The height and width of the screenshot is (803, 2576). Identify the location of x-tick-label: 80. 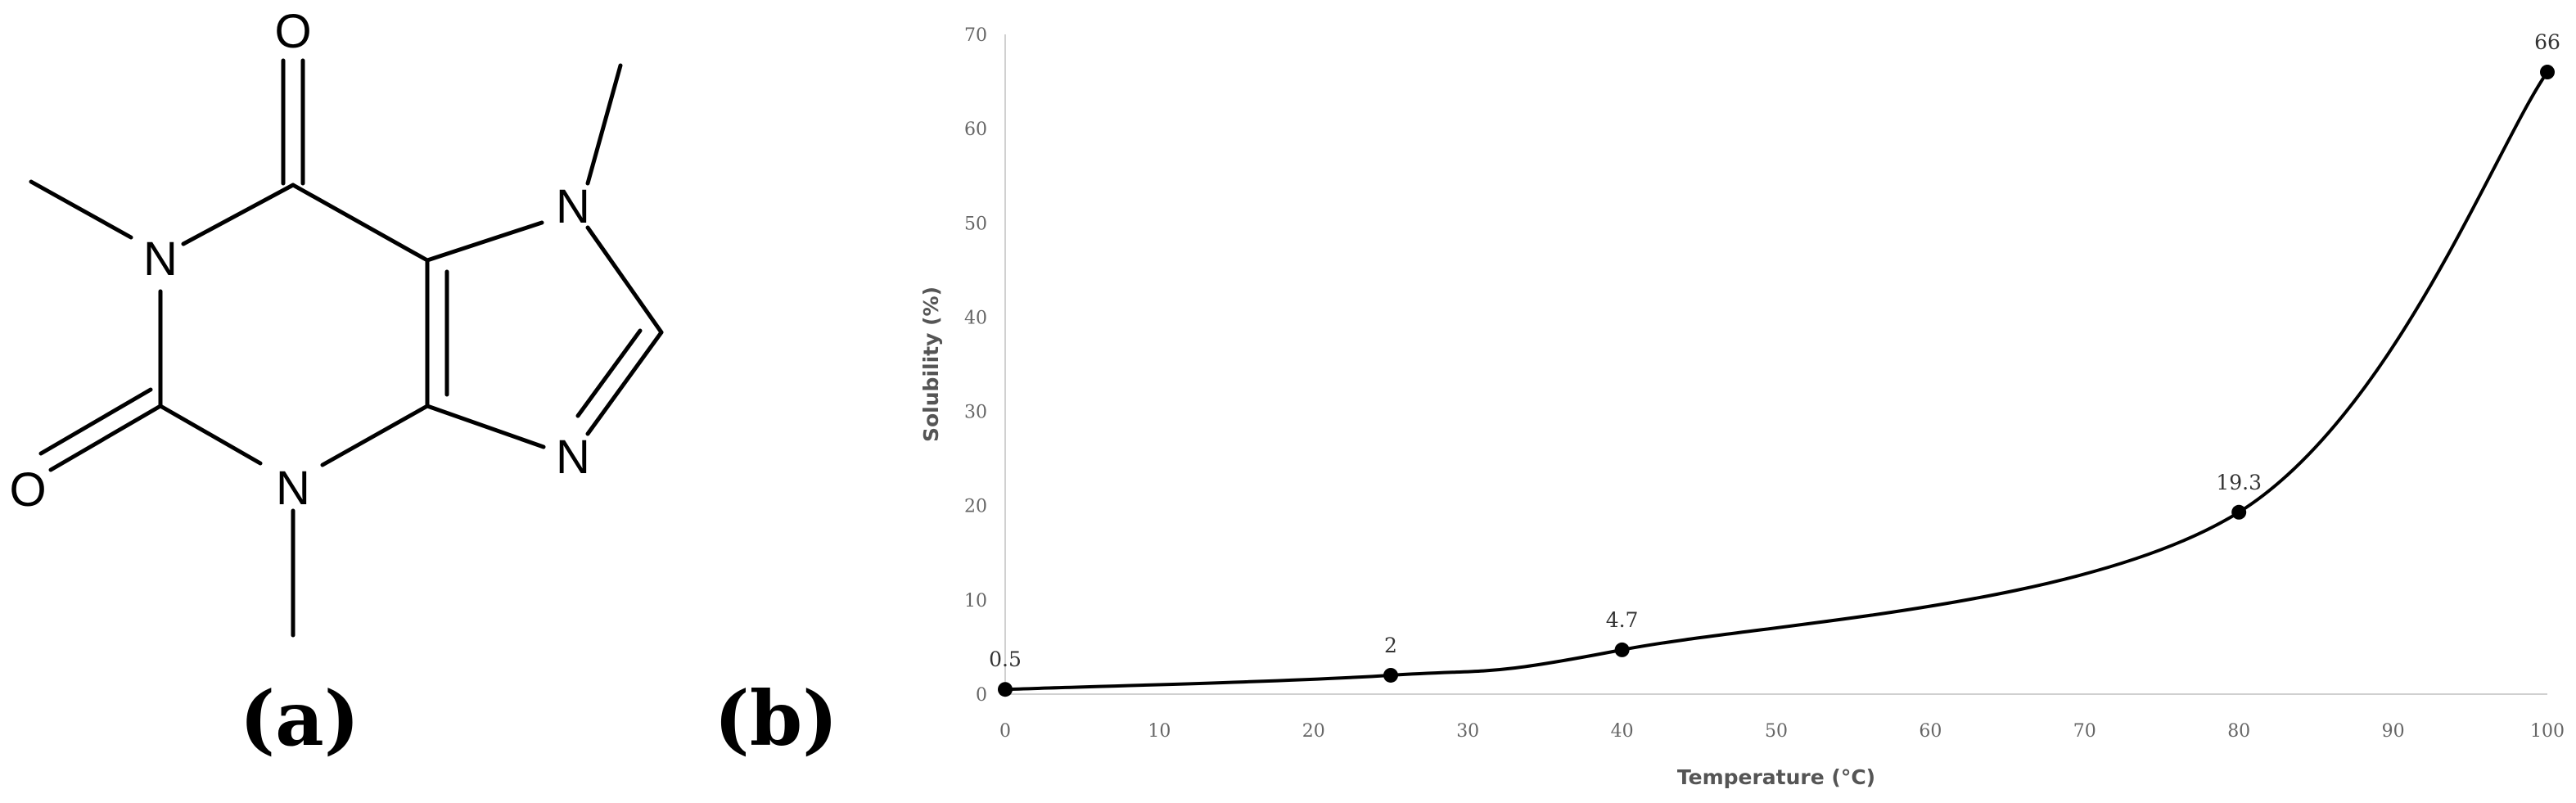
(2238, 731).